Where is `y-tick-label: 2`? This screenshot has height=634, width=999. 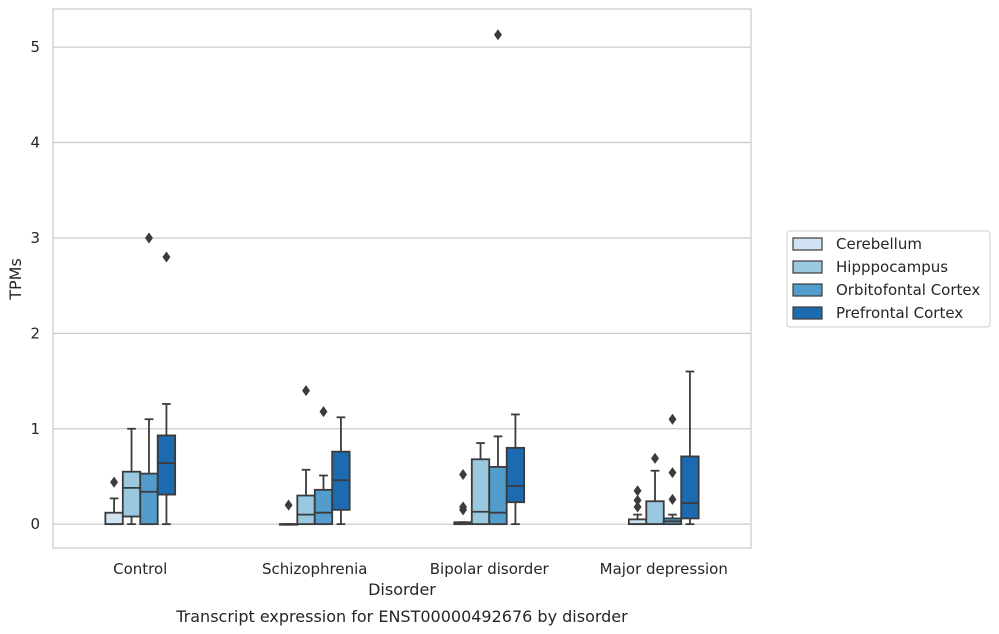 y-tick-label: 2 is located at coordinates (35, 333).